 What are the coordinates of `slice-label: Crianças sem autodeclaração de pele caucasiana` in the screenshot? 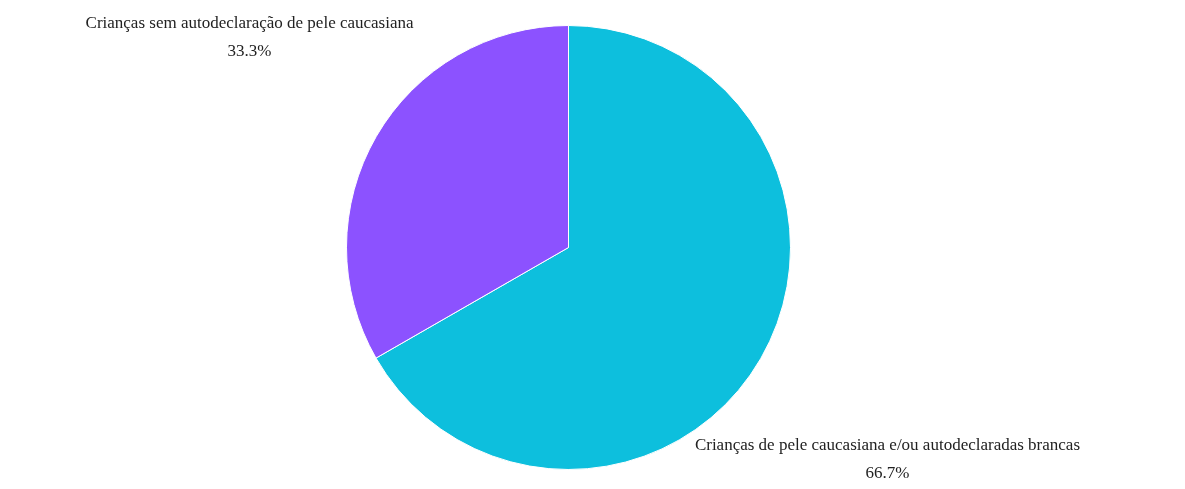 It's located at (249, 22).